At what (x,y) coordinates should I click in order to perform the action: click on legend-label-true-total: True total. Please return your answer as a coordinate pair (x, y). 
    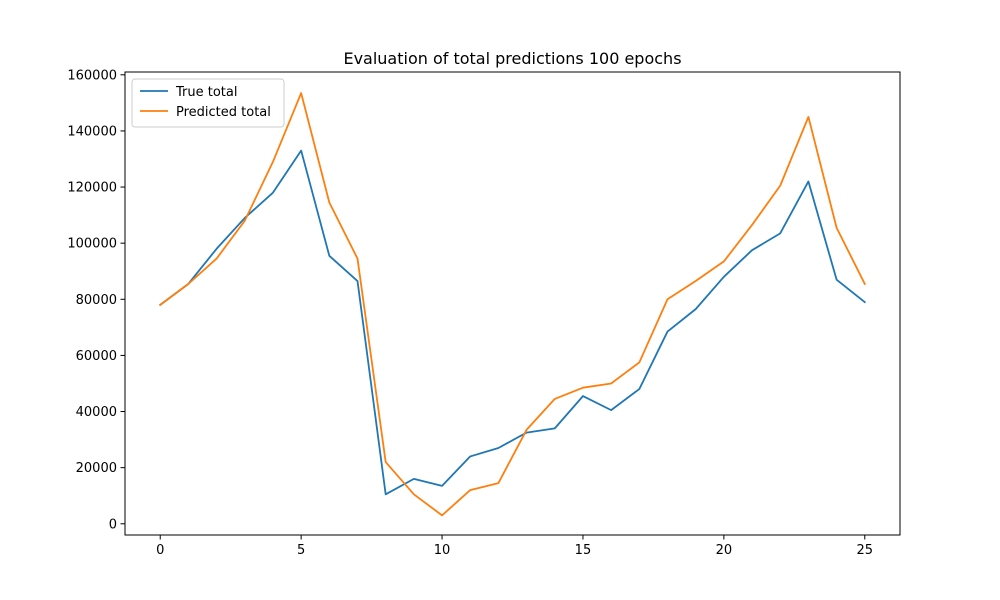
    Looking at the image, I should click on (206, 92).